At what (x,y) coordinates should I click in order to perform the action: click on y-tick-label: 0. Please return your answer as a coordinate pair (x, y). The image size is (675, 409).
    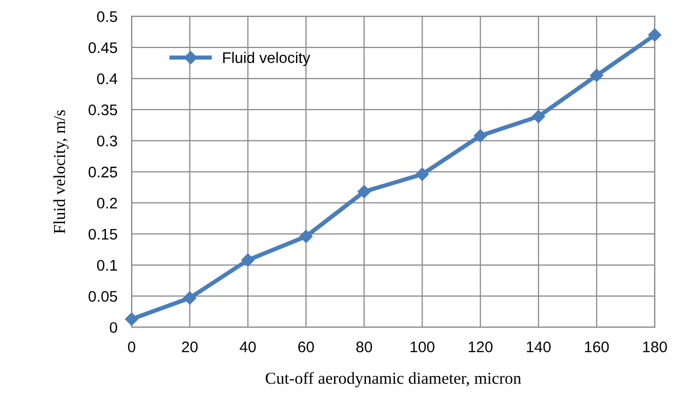
    Looking at the image, I should click on (114, 327).